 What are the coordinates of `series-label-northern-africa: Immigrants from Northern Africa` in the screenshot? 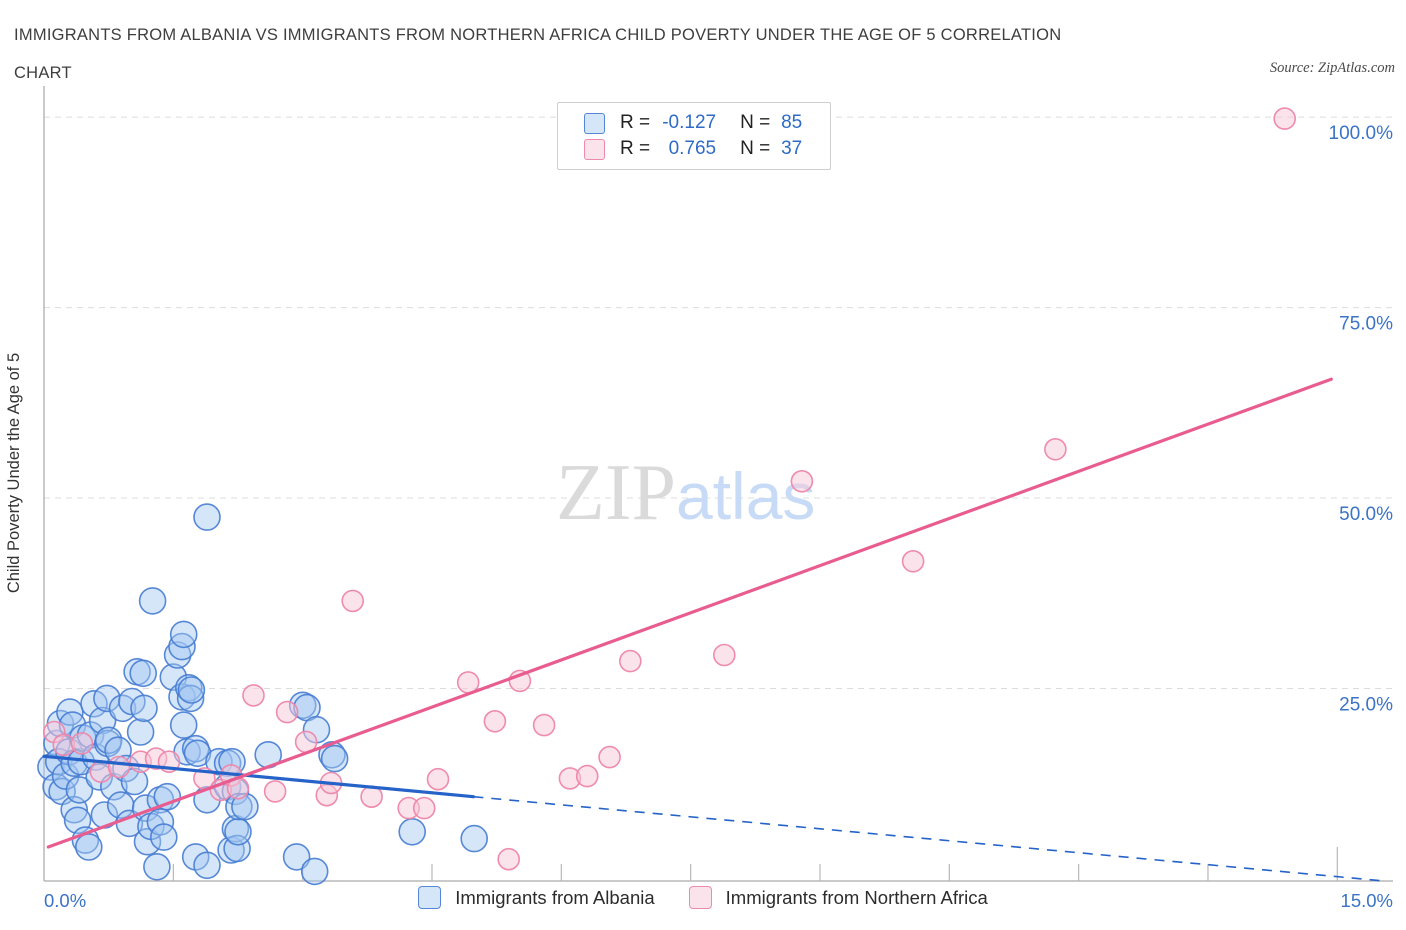 It's located at (856, 897).